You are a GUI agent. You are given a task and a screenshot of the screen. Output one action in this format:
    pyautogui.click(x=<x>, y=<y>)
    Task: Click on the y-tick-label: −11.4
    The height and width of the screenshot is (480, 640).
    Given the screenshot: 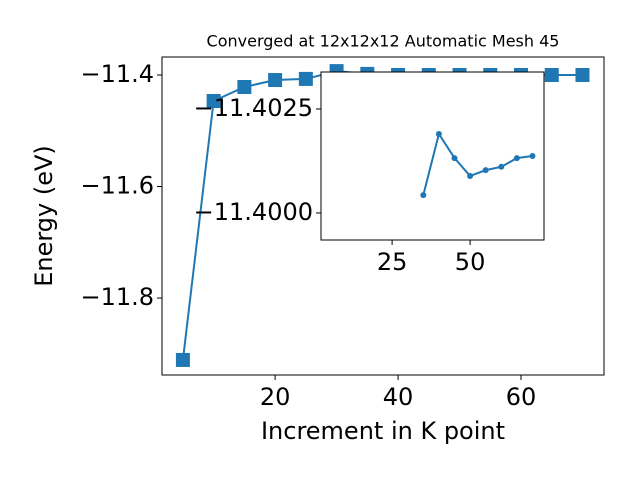 What is the action you would take?
    pyautogui.click(x=117, y=74)
    